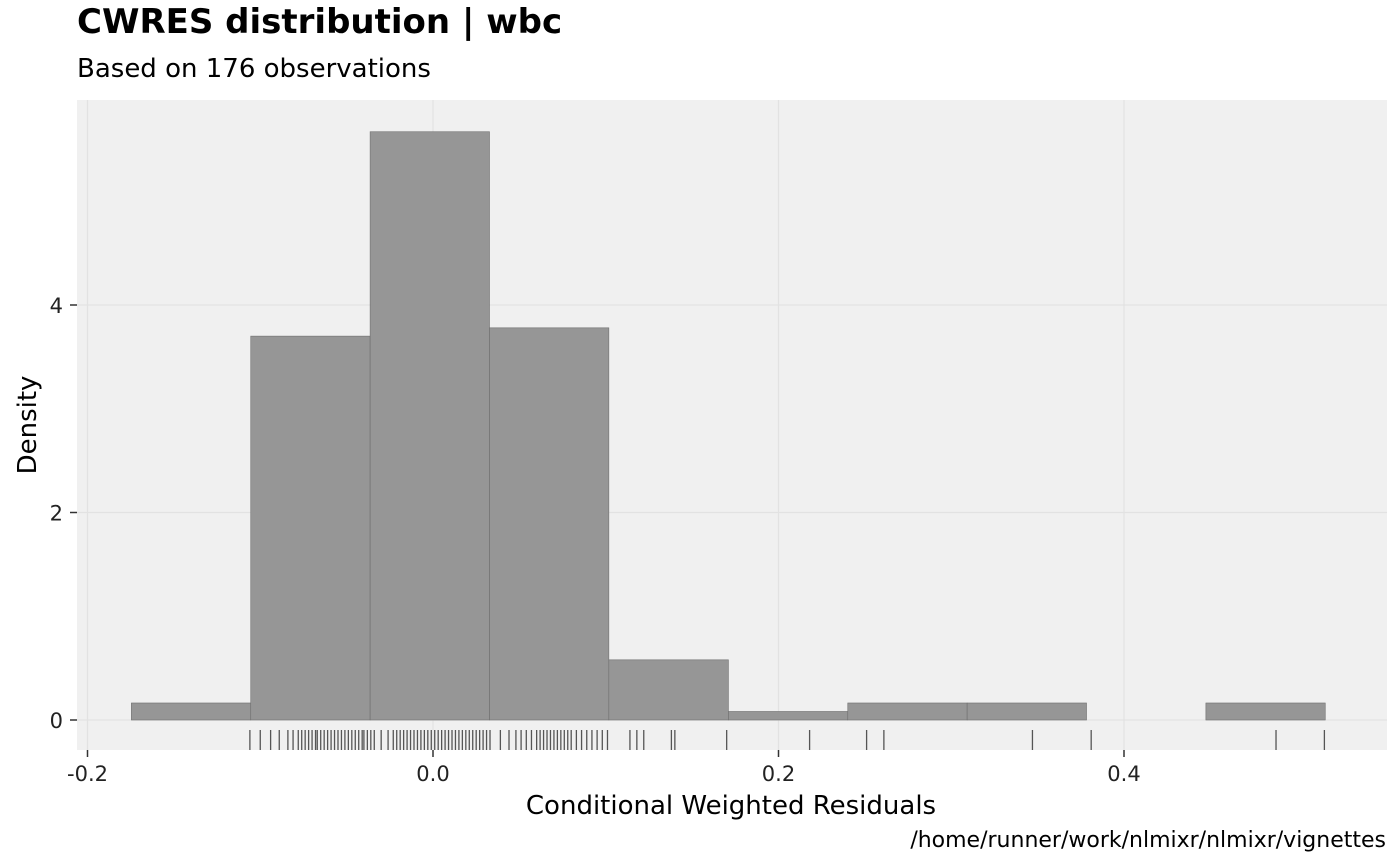 The height and width of the screenshot is (865, 1400). Describe the element at coordinates (28, 425) in the screenshot. I see `y-axis-label: Density` at that location.